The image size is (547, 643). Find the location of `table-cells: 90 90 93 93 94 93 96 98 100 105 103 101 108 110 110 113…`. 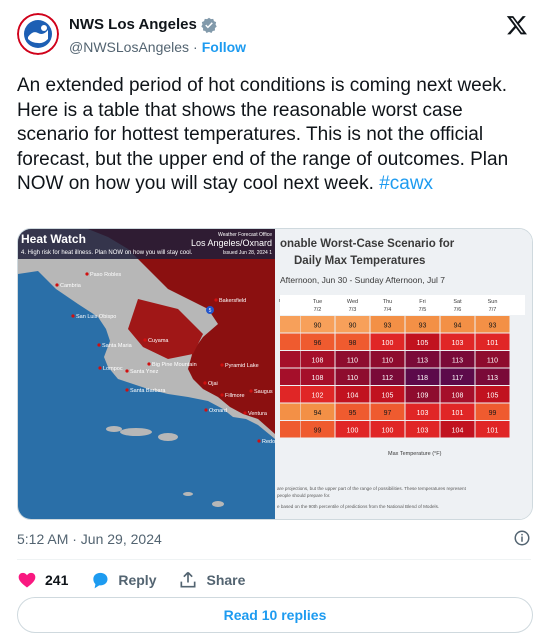

table-cells: 90 90 93 93 94 93 96 98 100 105 103 101 108 110 110 113… is located at coordinates (395, 377).